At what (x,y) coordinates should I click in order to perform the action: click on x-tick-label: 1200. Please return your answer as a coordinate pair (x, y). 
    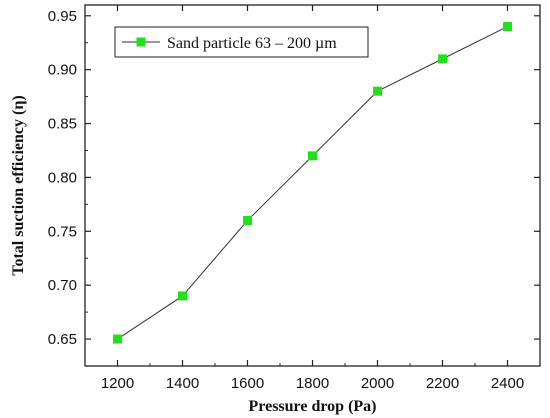
    Looking at the image, I should click on (117, 383).